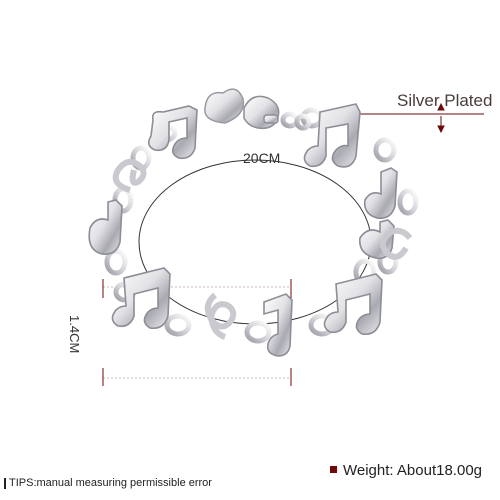 Image resolution: width=500 pixels, height=500 pixels. I want to click on tips-marker, so click(5, 483).